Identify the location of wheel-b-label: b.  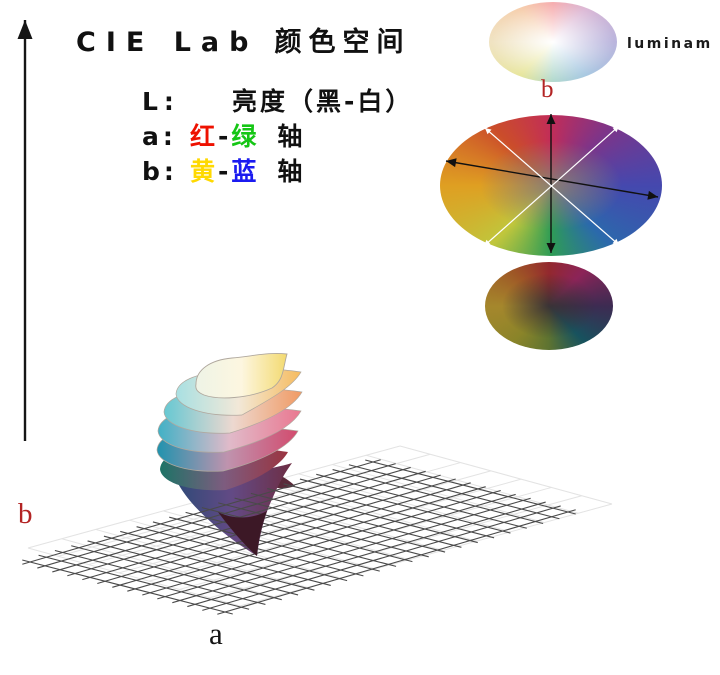
(547, 89).